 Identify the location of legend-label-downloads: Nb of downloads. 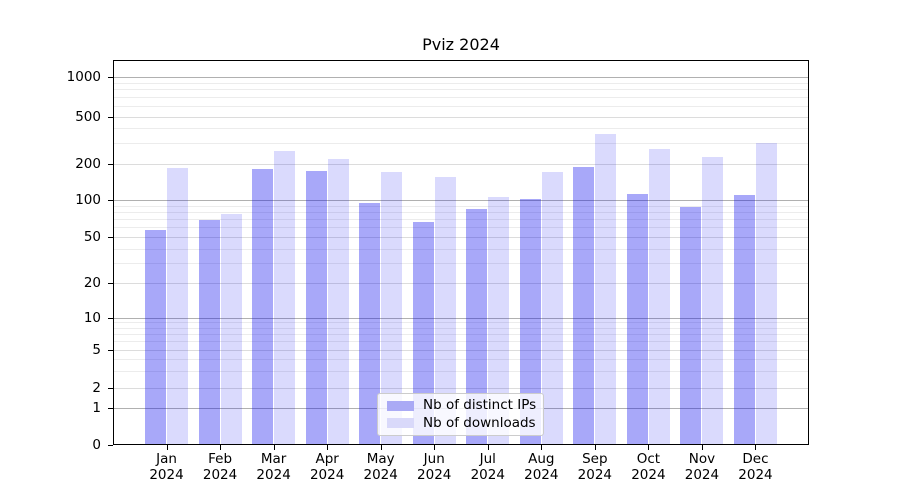
(479, 422).